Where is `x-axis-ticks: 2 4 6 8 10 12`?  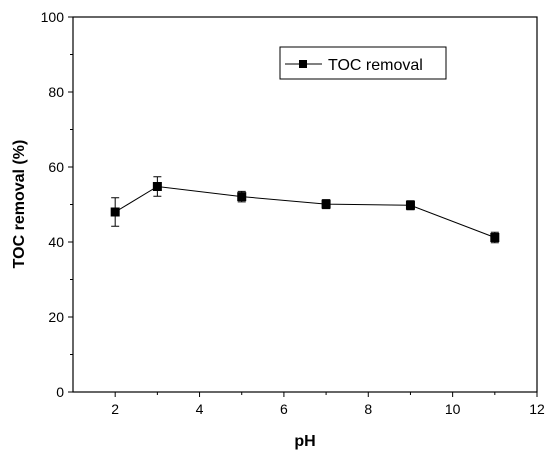 x-axis-ticks: 2 4 6 8 10 12 is located at coordinates (328, 404).